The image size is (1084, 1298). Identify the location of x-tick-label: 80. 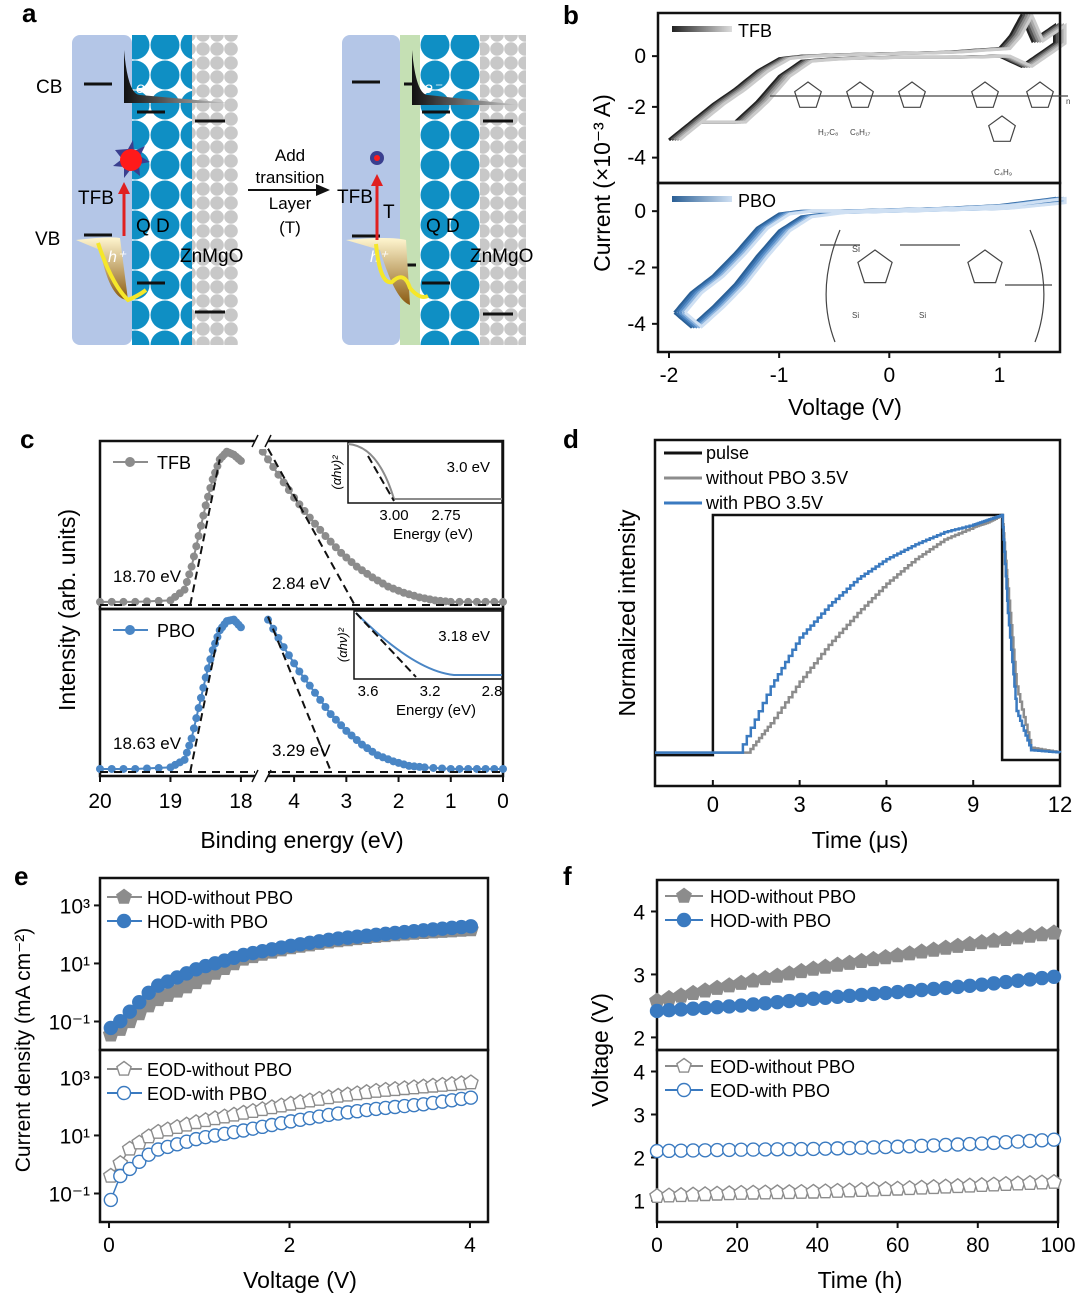
(977, 1245).